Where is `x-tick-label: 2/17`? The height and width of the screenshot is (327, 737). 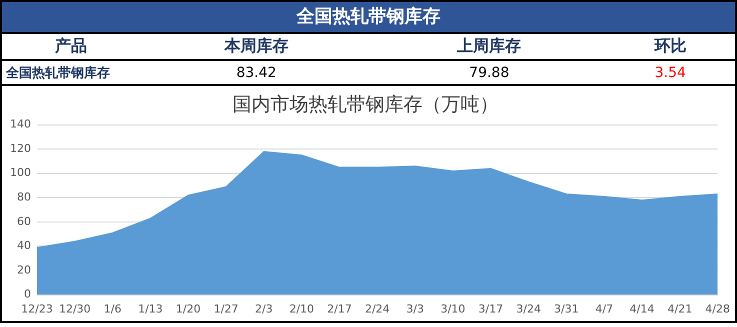
x-tick-label: 2/17 is located at coordinates (339, 309).